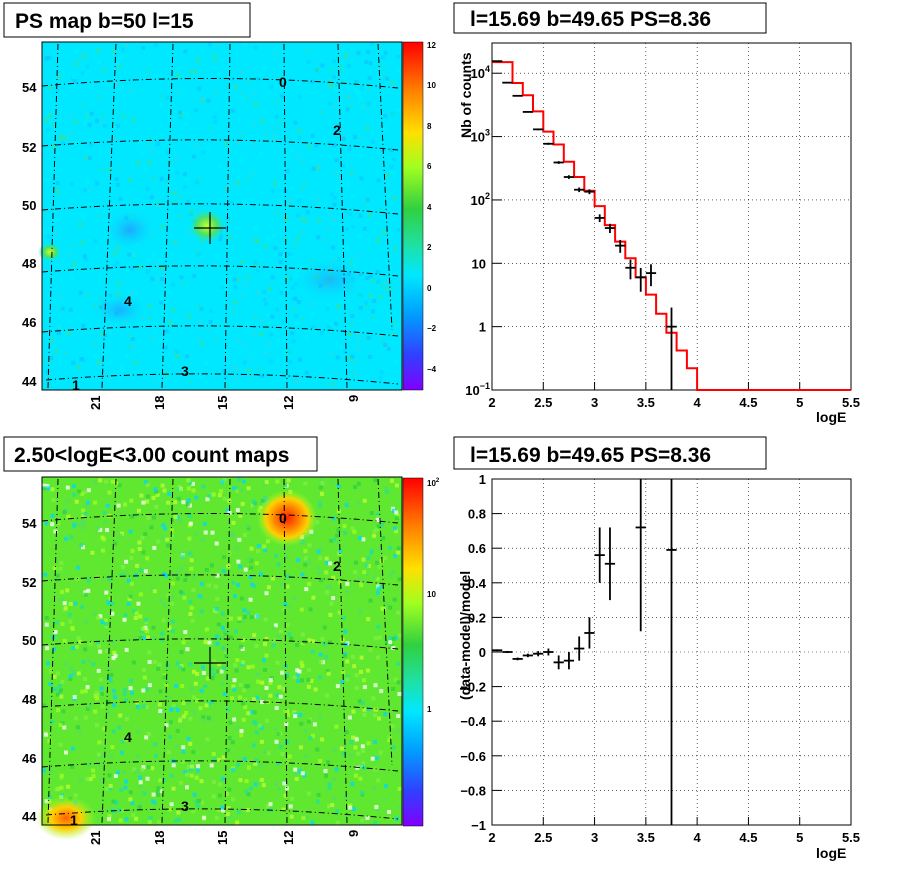 Image resolution: width=898 pixels, height=871 pixels. What do you see at coordinates (224, 402) in the screenshot?
I see `ps-map-x-ticks: 21 18 15 12 9` at bounding box center [224, 402].